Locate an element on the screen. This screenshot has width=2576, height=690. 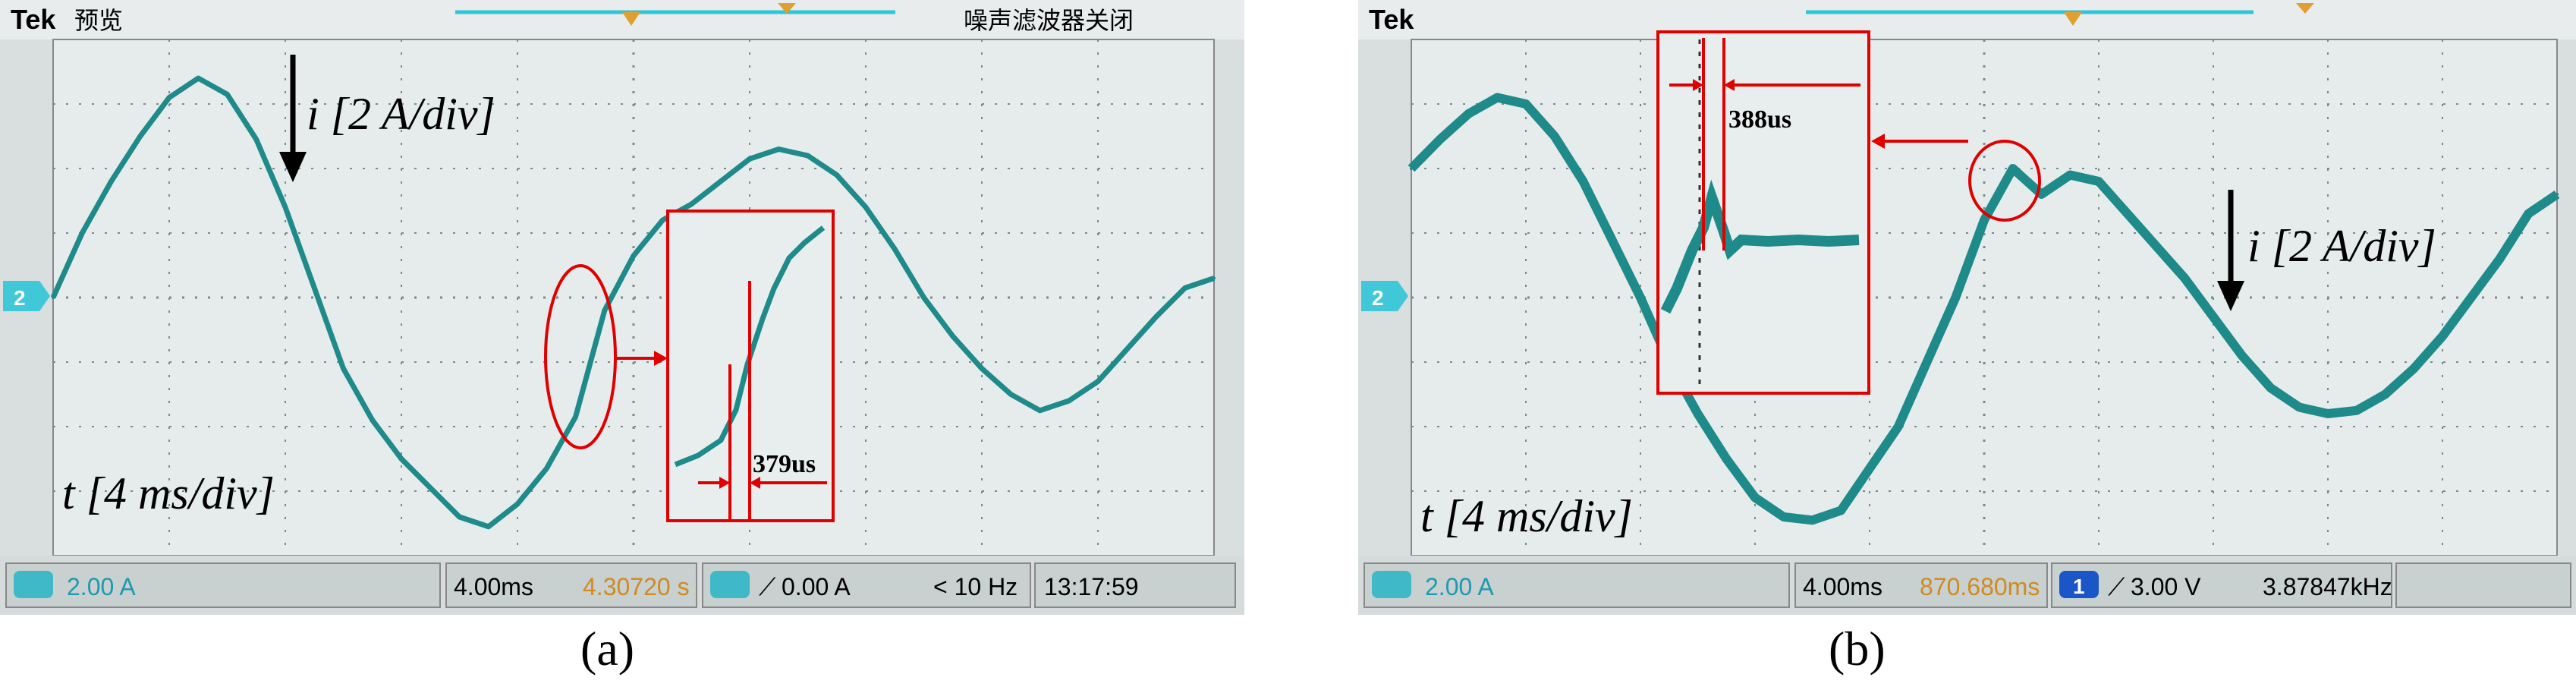
scope-a-current-arrow-head is located at coordinates (293, 167).